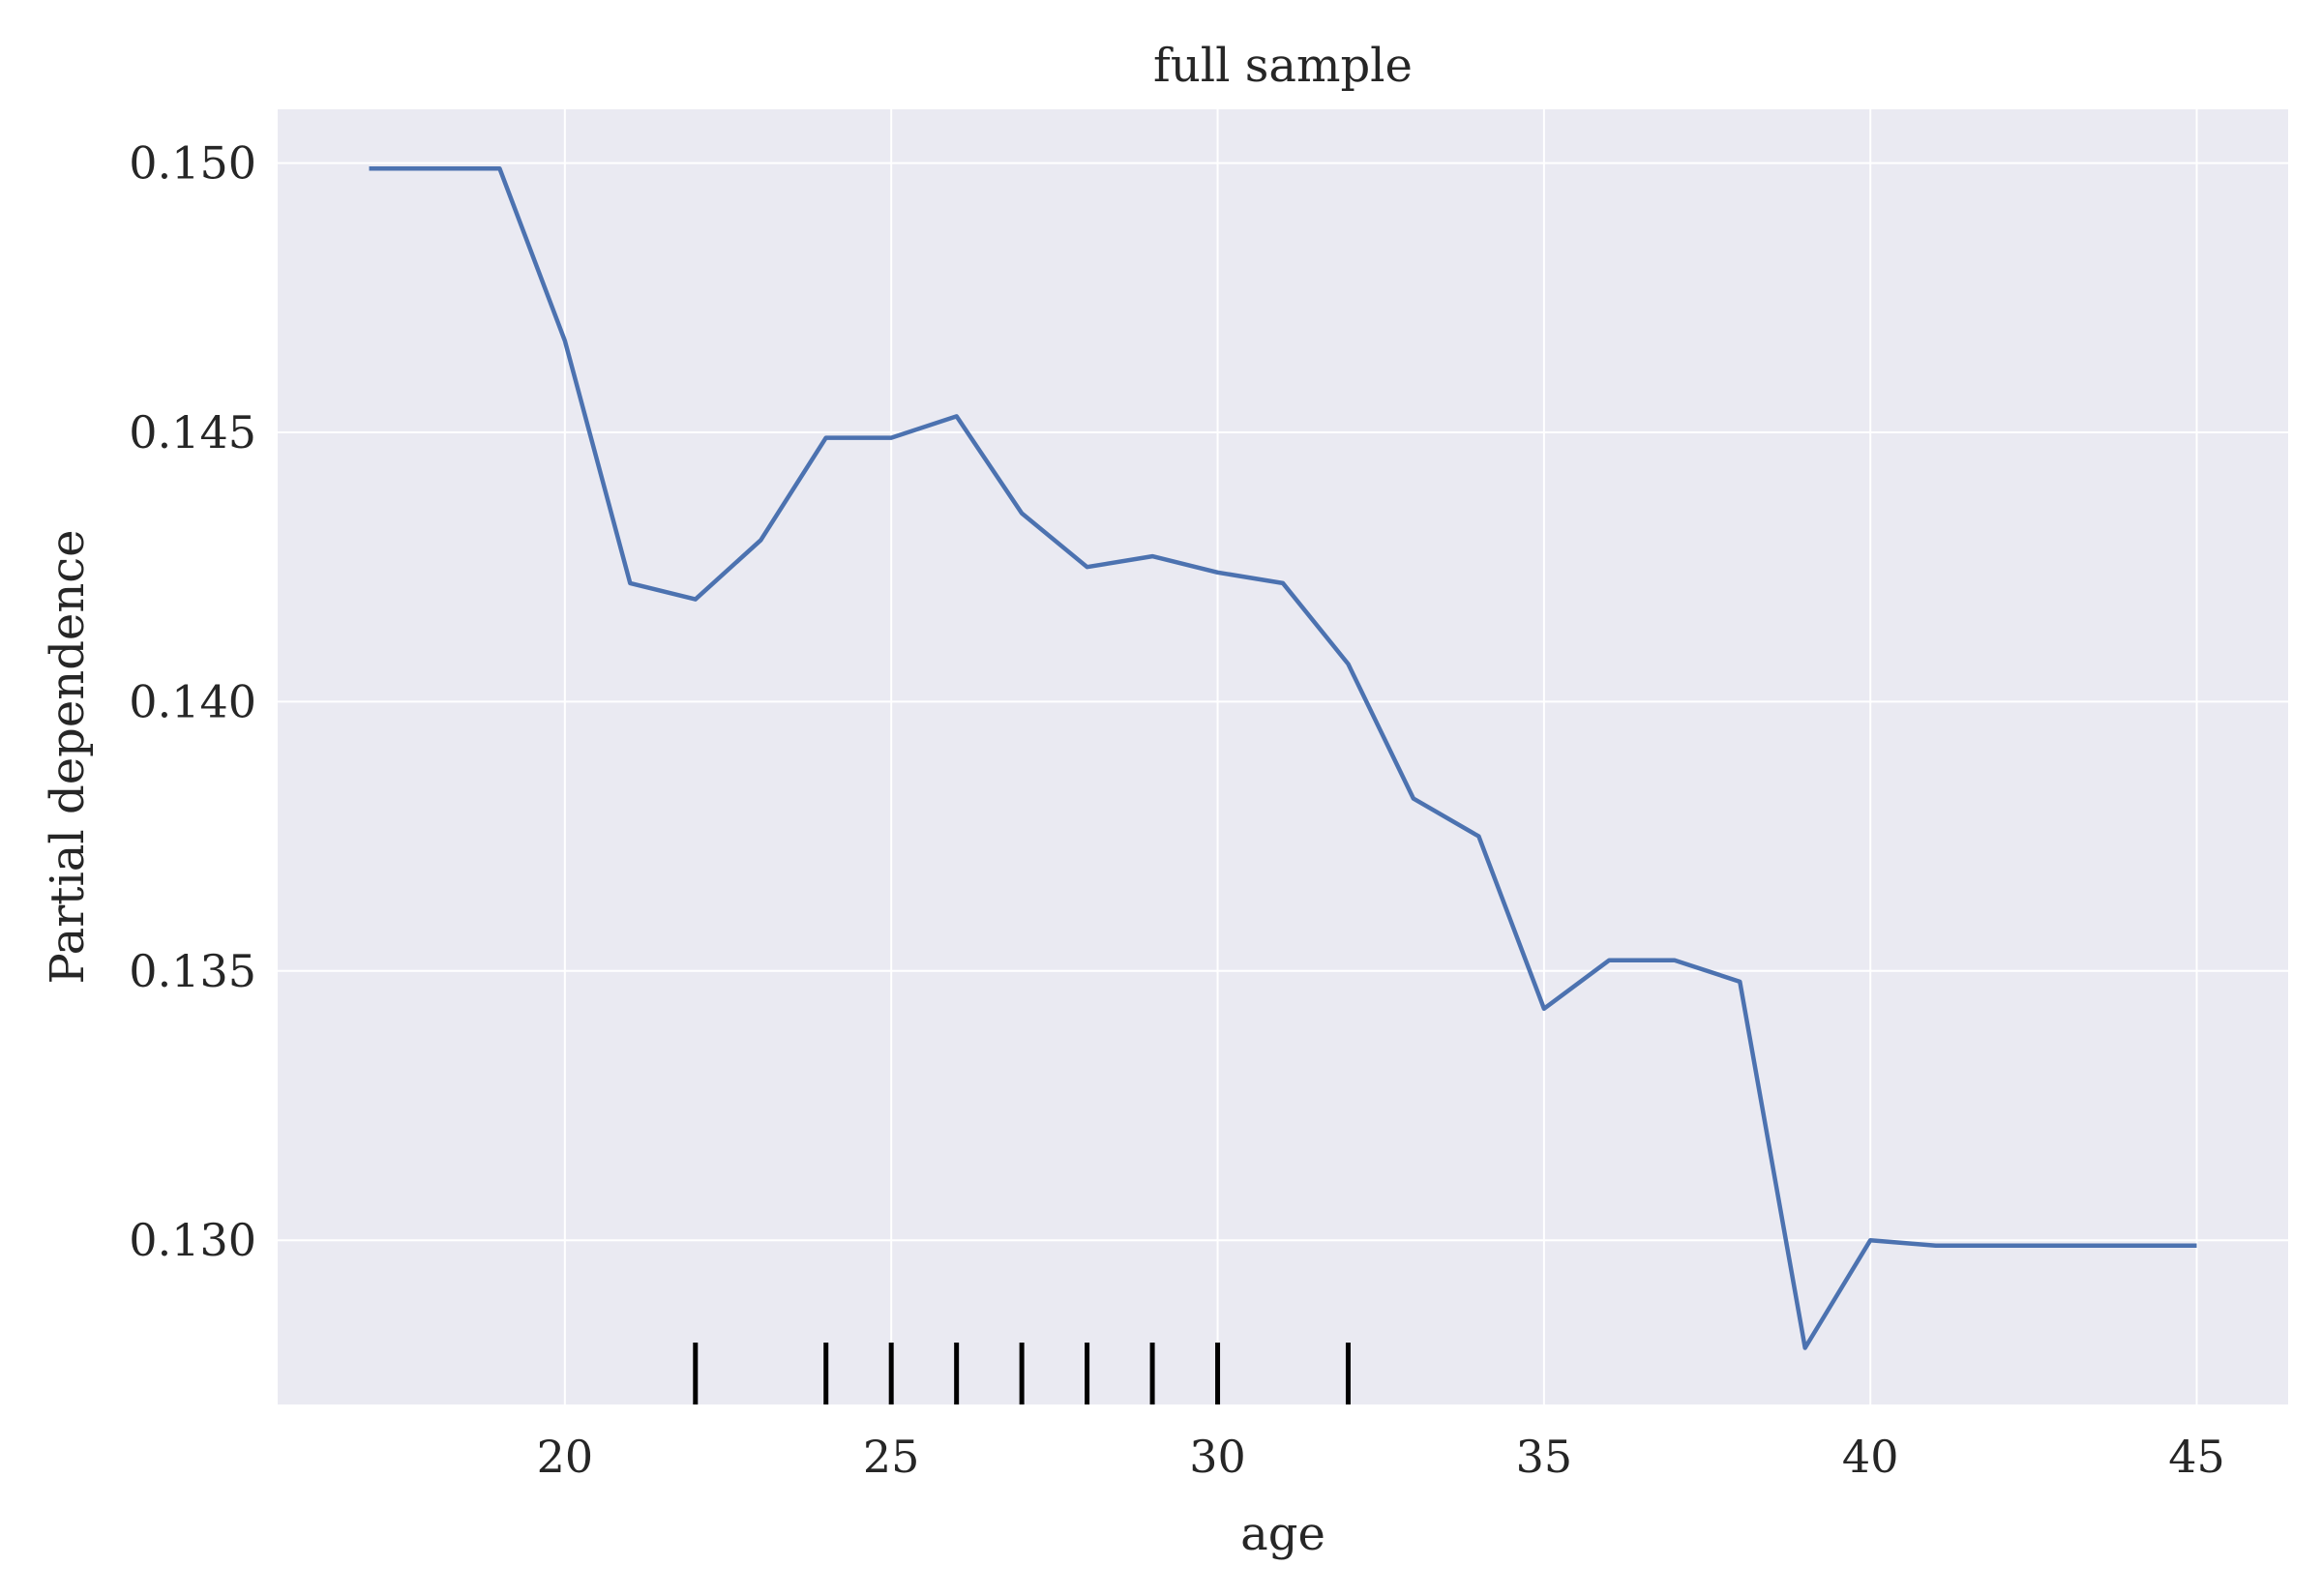  What do you see at coordinates (1282, 1534) in the screenshot?
I see `x-axis-label: age` at bounding box center [1282, 1534].